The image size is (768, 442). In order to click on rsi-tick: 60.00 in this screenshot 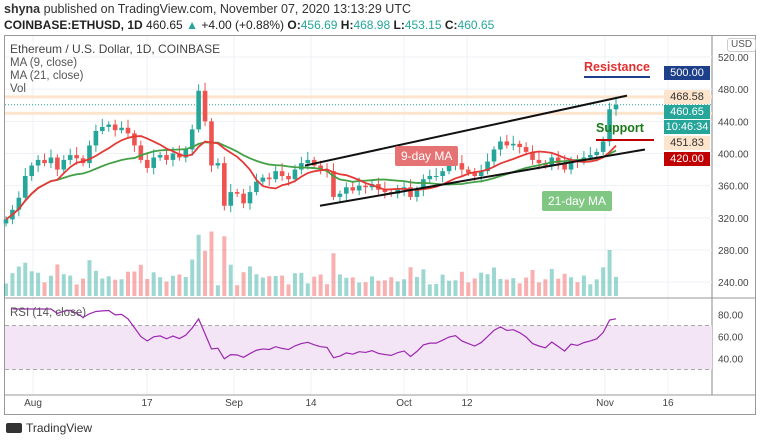, I will do `click(730, 338)`.